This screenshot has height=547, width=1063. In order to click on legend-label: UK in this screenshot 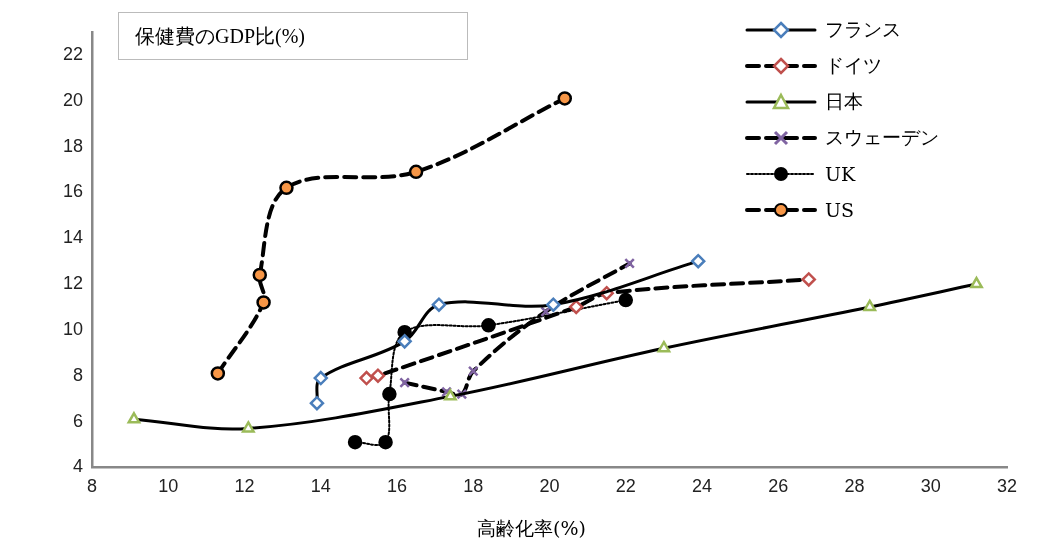, I will do `click(840, 174)`.